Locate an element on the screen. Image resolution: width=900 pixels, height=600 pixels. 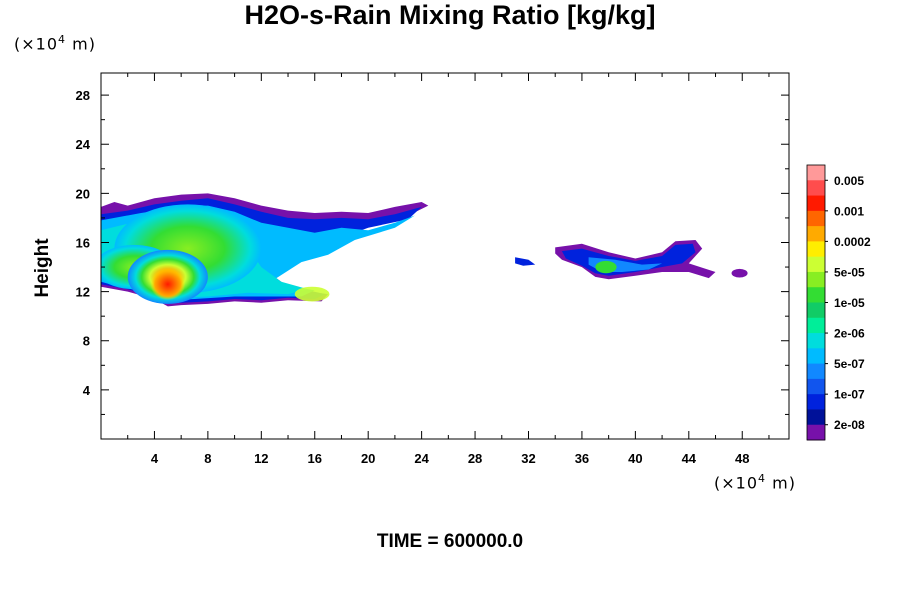
y-tick-label: 4 is located at coordinates (87, 390).